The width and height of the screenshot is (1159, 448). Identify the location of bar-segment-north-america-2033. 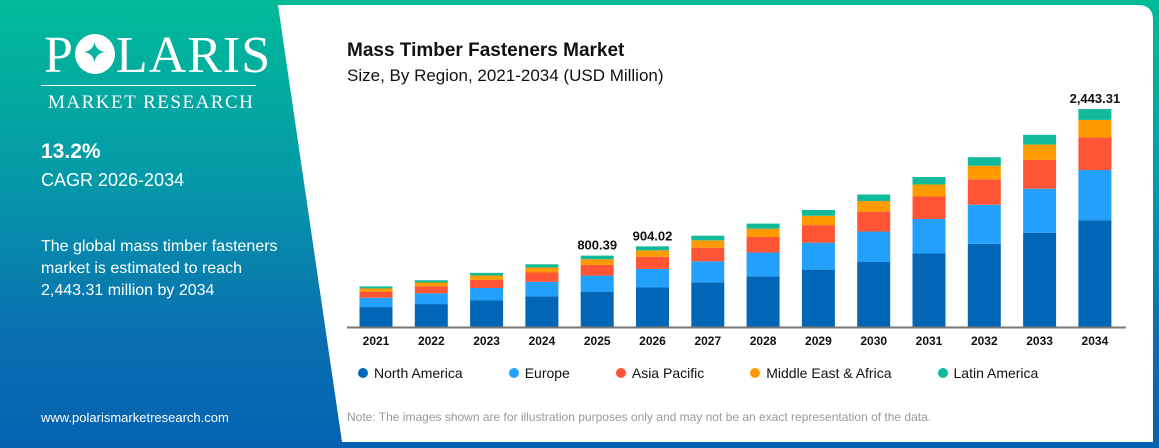
(1040, 279).